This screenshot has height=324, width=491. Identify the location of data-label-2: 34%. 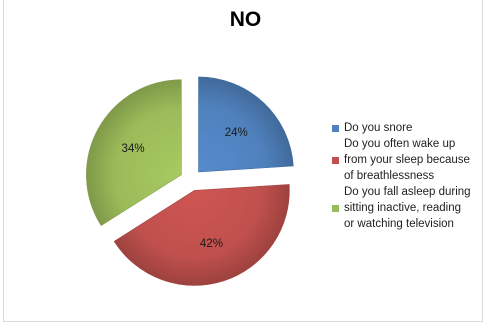
(133, 149).